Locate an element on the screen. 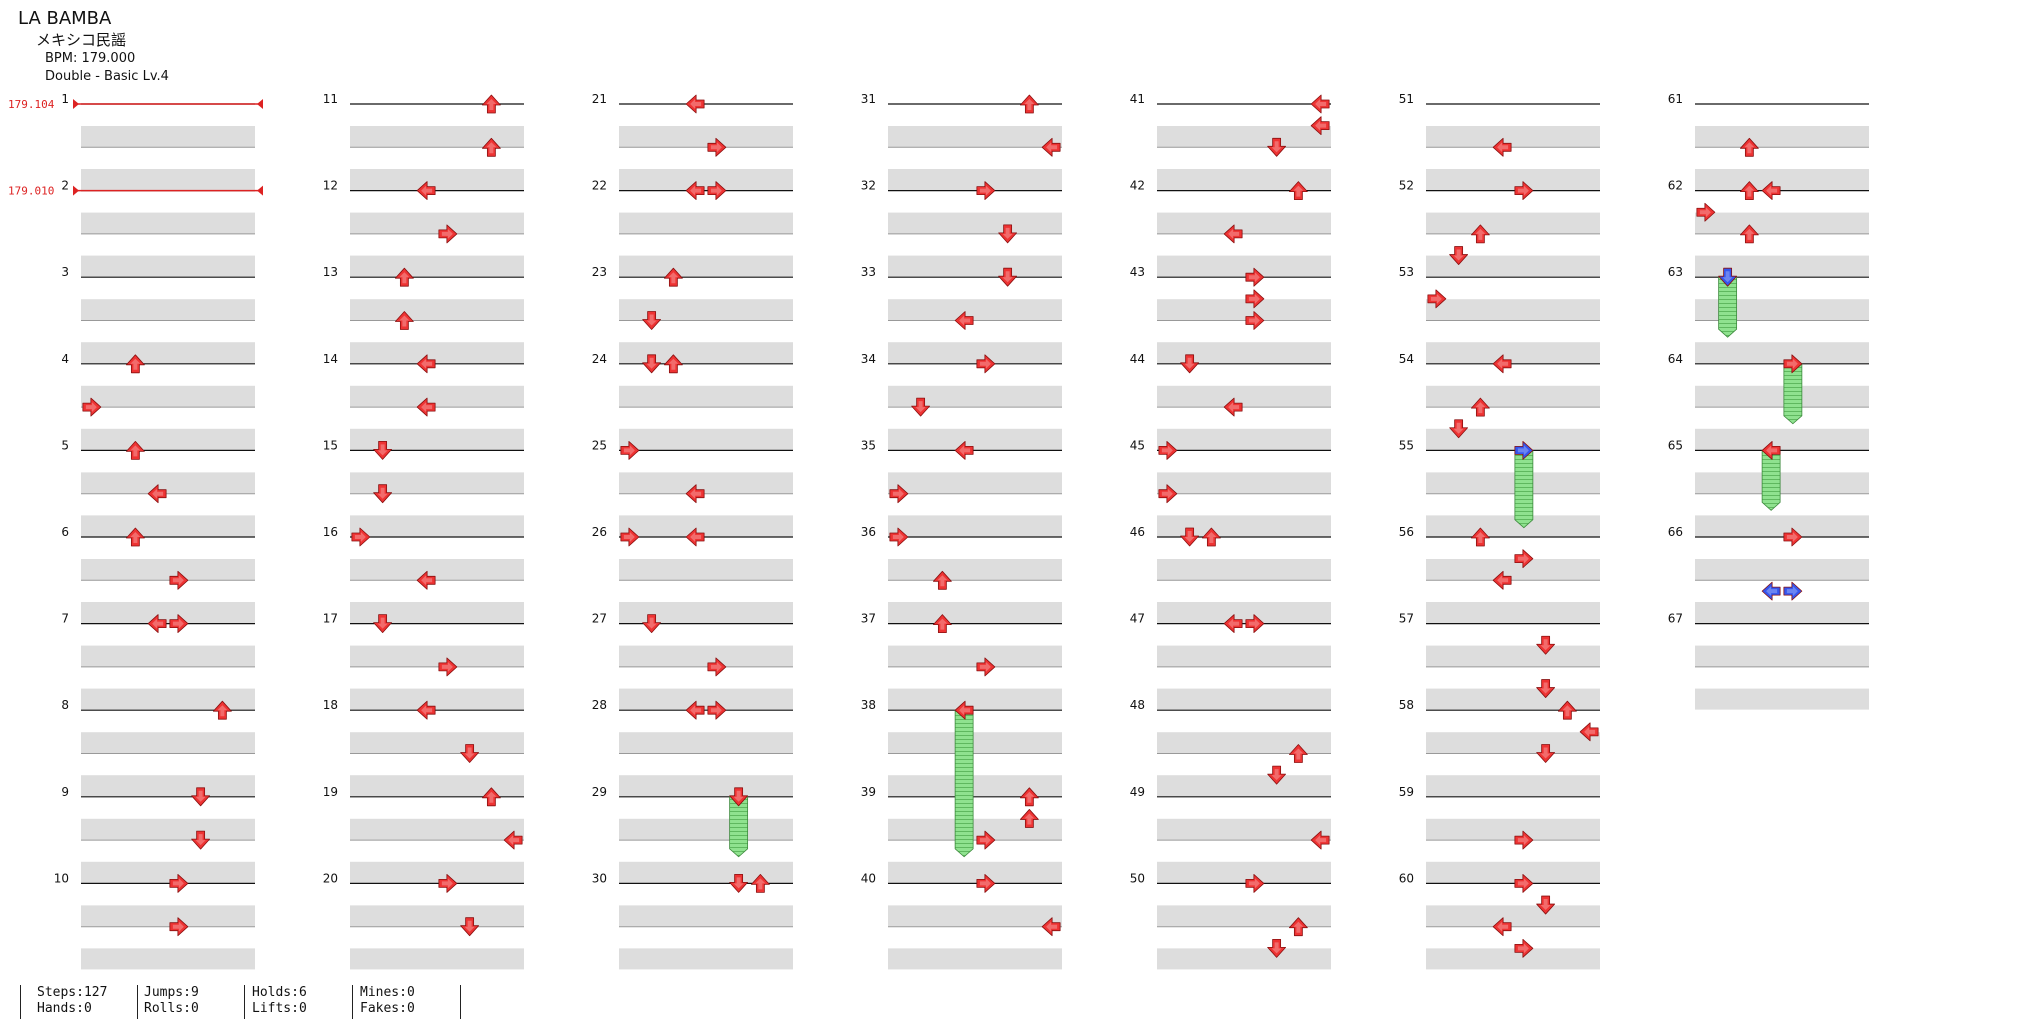 This screenshot has height=1024, width=2039. measure-number: 63 is located at coordinates (1675, 272).